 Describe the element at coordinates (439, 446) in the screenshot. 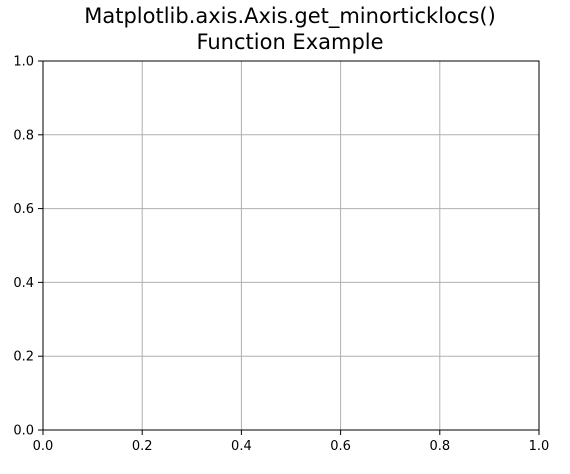

I see `x-tick-label: 0.8` at that location.